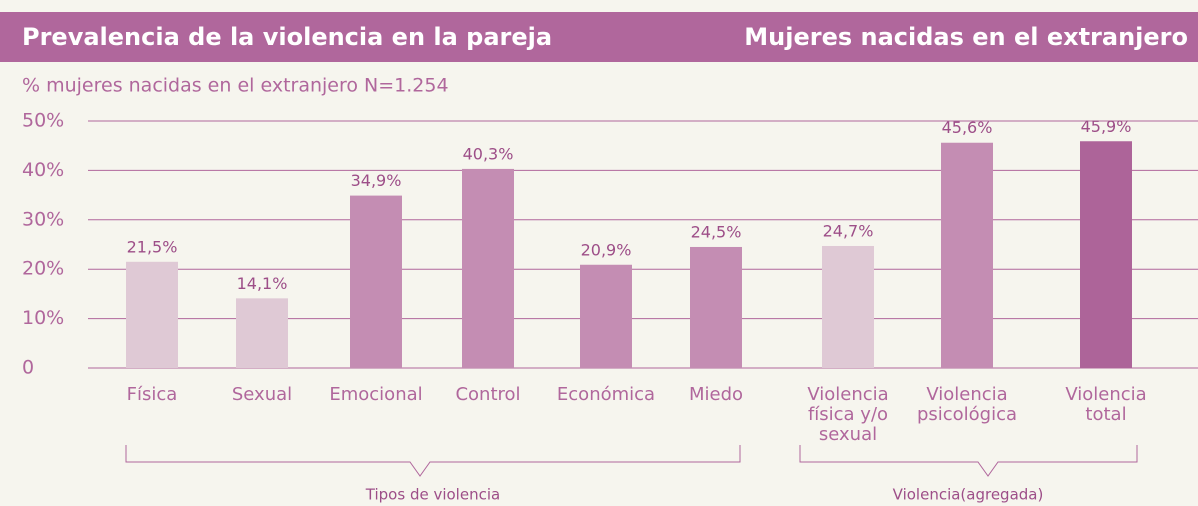 The height and width of the screenshot is (506, 1198). Describe the element at coordinates (376, 394) in the screenshot. I see `x-tick-label: Emocional` at that location.